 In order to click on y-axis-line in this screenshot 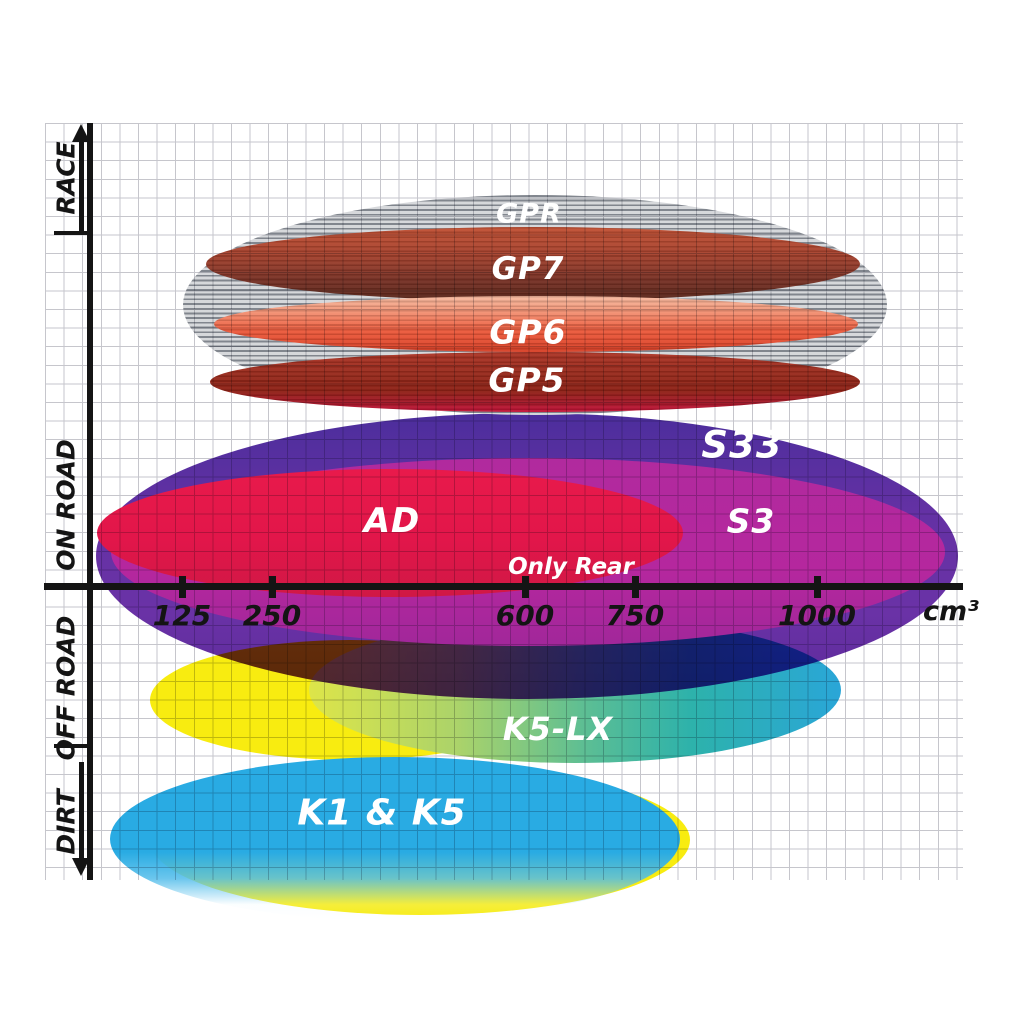, I will do `click(90, 501)`.